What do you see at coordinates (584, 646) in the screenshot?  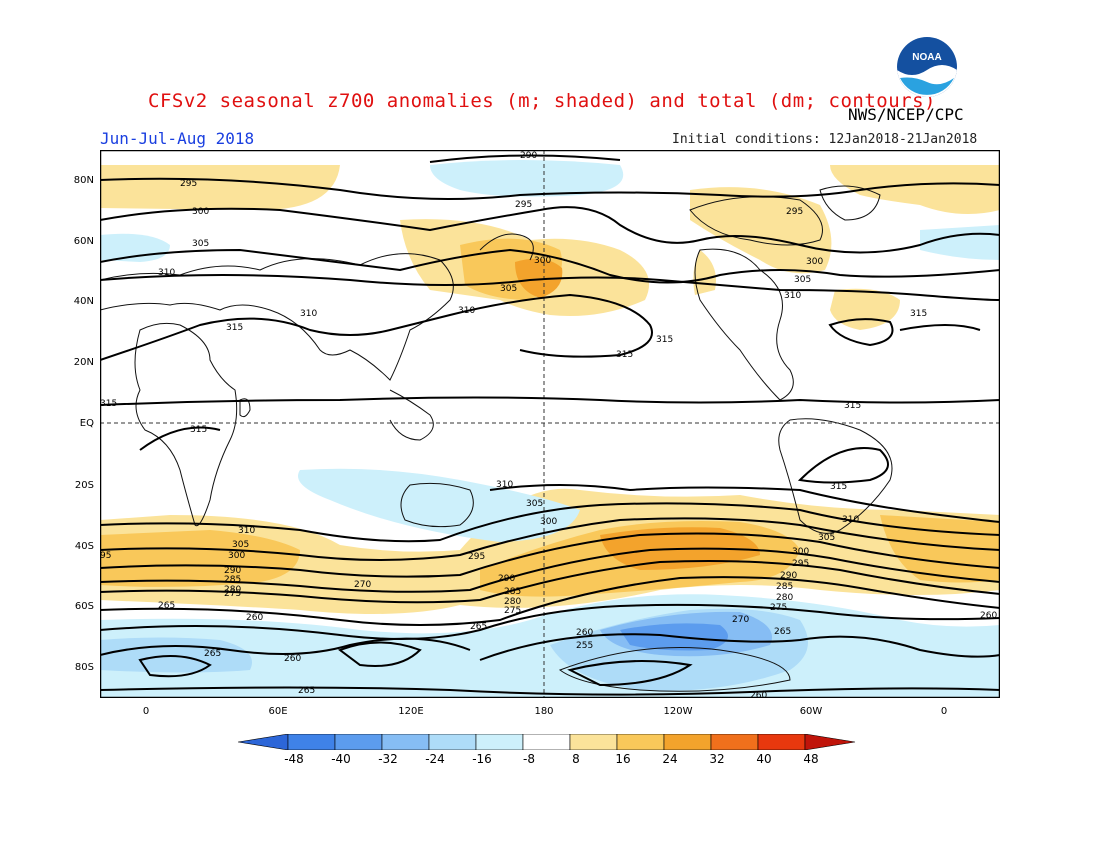 I see `contour-label: 255` at bounding box center [584, 646].